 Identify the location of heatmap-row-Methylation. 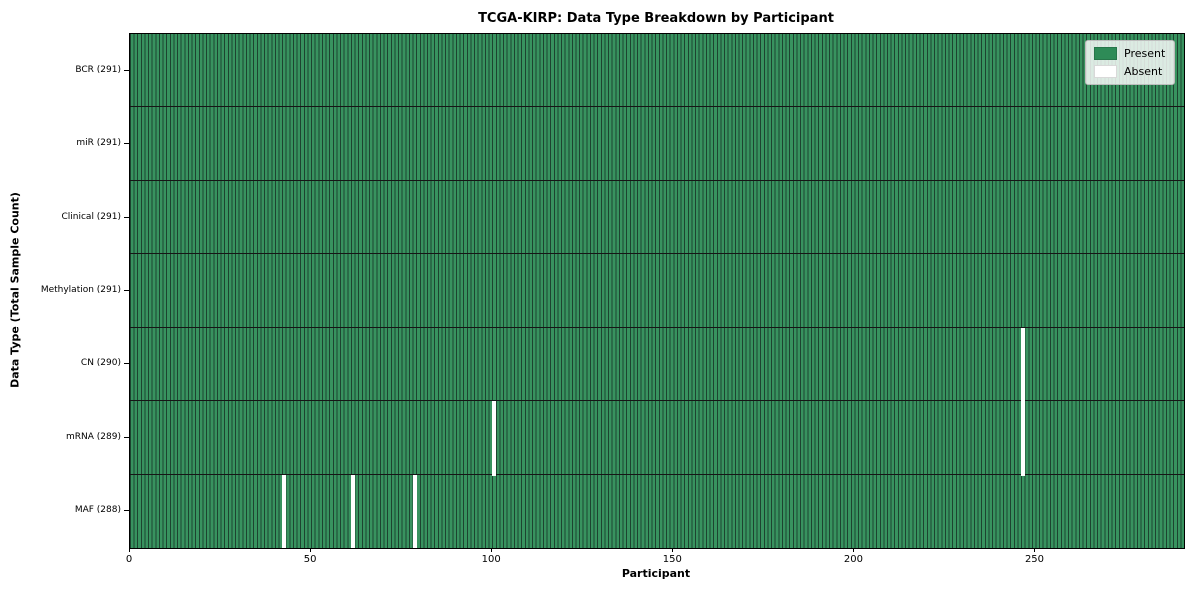
(657, 291).